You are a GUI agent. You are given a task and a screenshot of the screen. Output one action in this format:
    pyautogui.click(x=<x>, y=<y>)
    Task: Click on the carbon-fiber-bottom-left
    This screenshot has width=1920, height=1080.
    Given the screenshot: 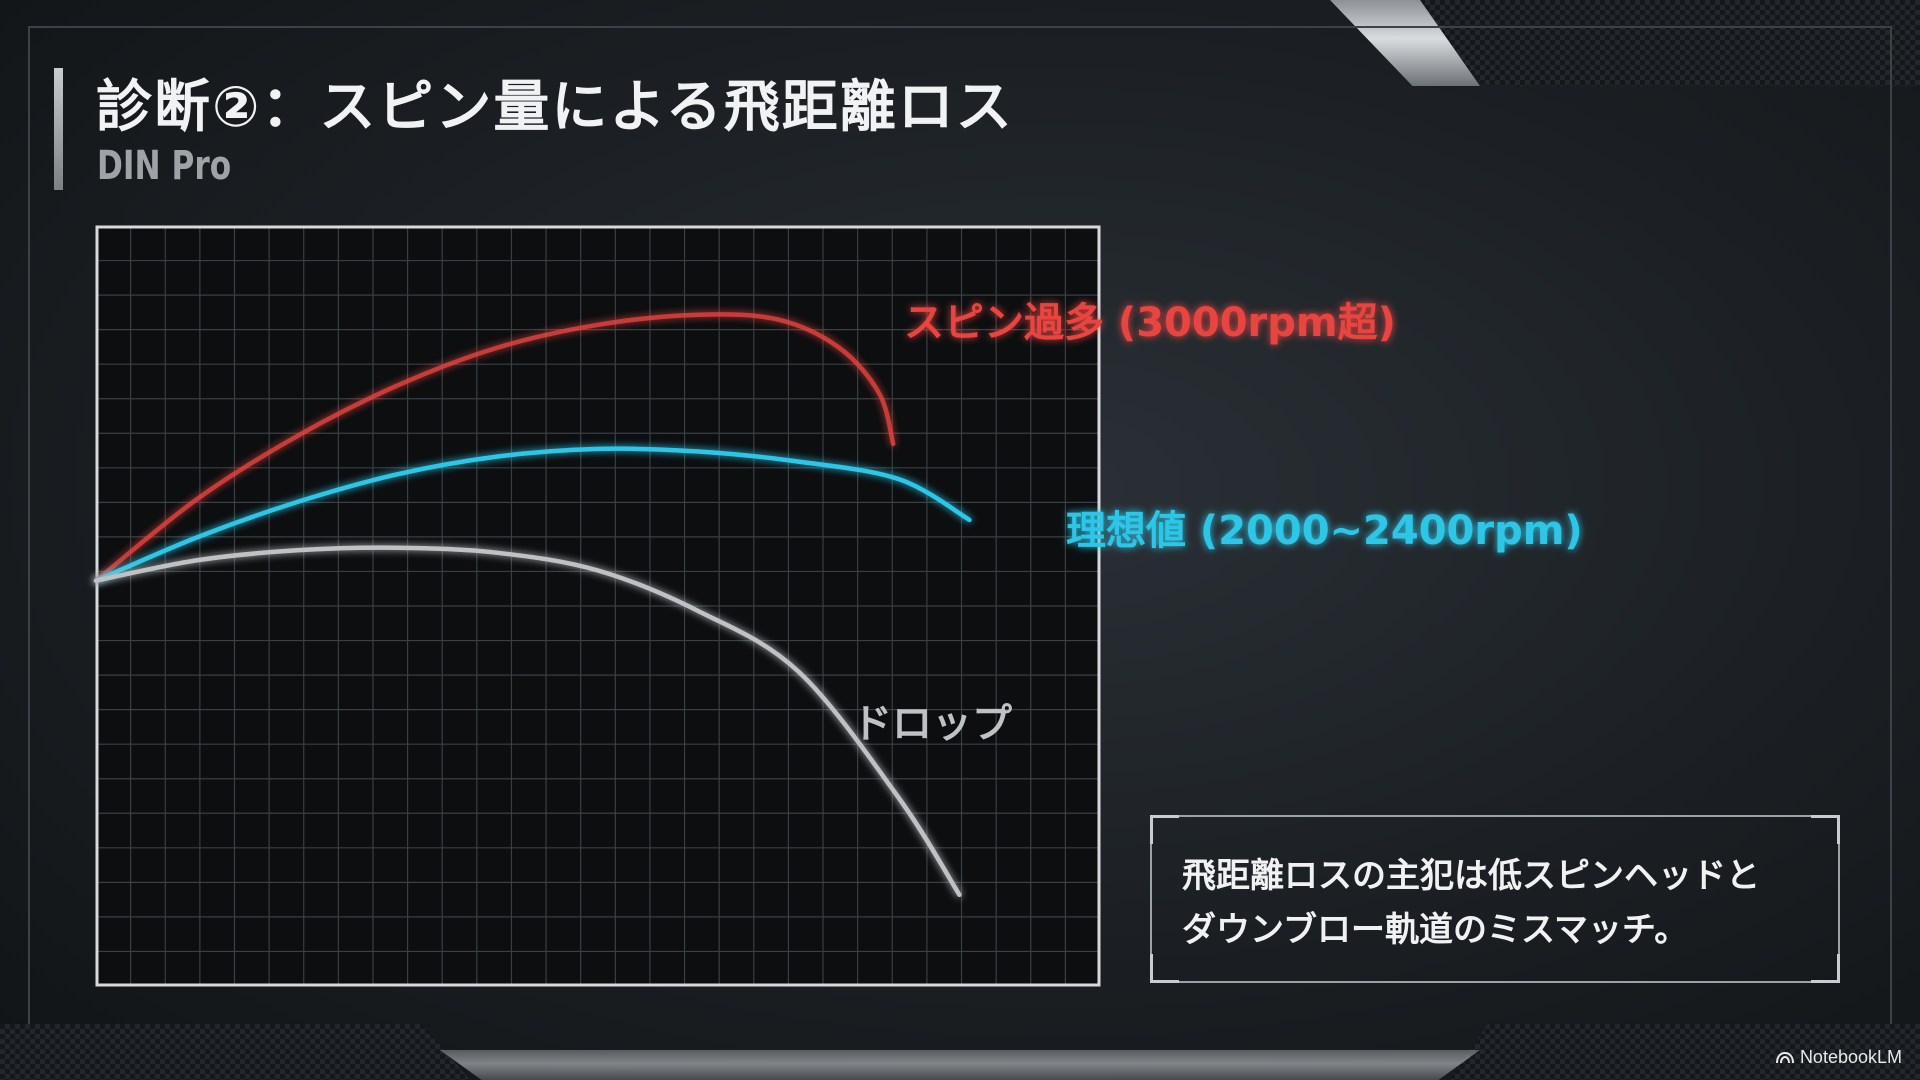 What is the action you would take?
    pyautogui.click(x=235, y=1052)
    